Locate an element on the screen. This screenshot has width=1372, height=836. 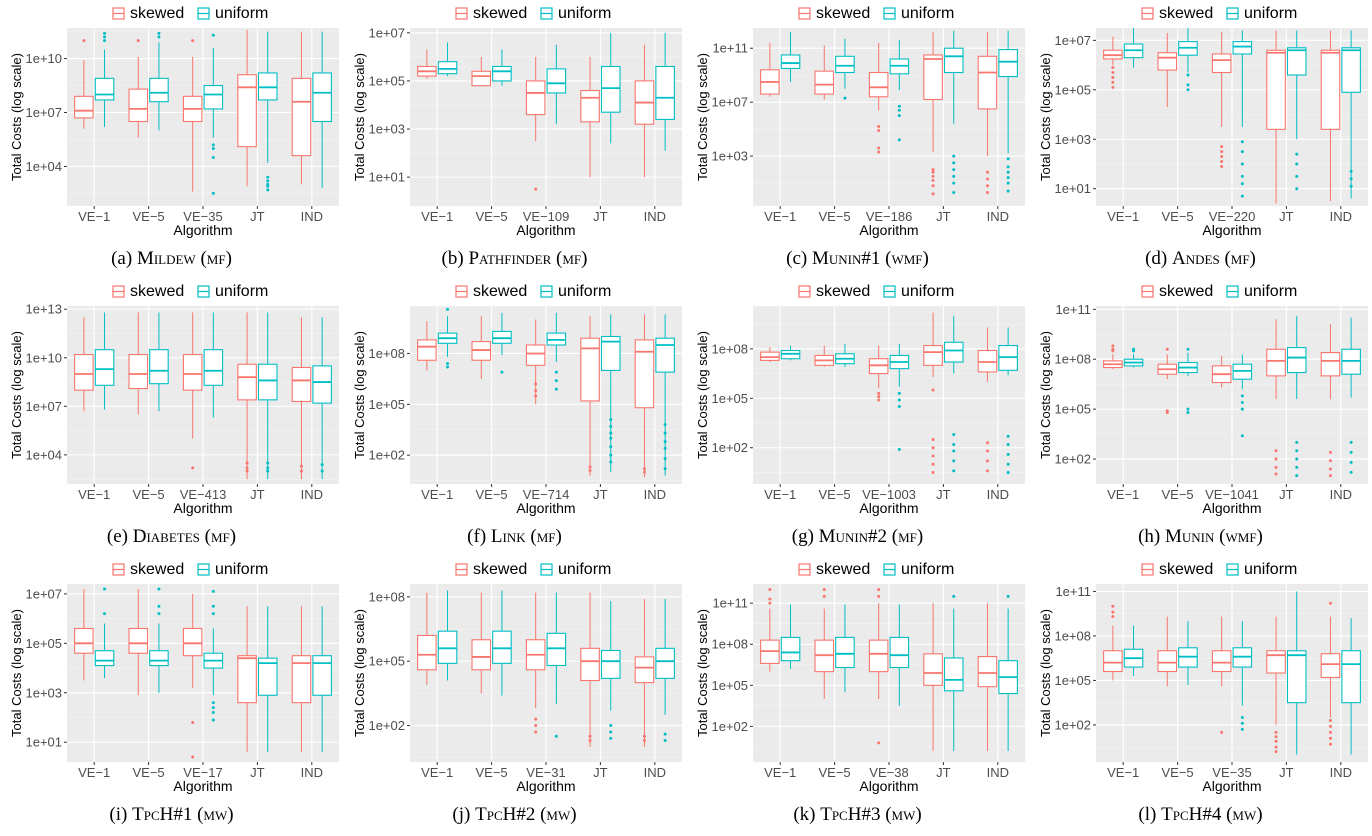
legend-label: uniform is located at coordinates (584, 569).